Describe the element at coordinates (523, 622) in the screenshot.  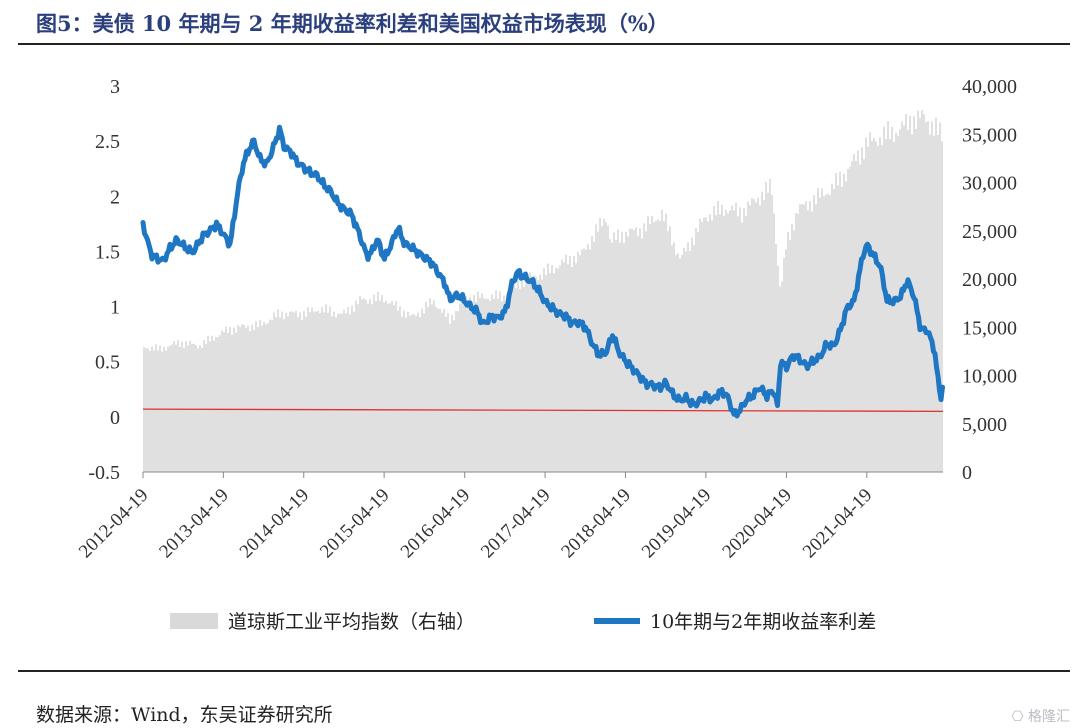
I see `legend: 道琼斯工业平均指数（右轴） 10年期与2年期收益率利差` at that location.